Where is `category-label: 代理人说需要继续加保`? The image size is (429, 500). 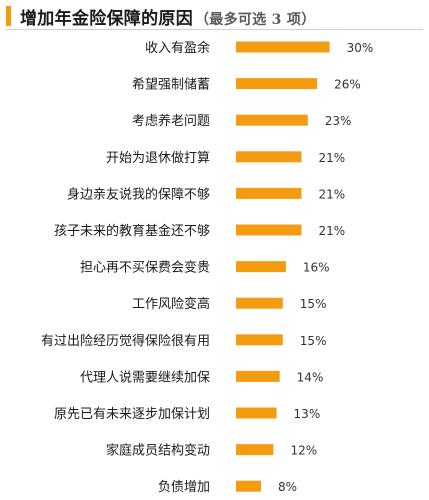
category-label: 代理人说需要继续加保 is located at coordinates (145, 377).